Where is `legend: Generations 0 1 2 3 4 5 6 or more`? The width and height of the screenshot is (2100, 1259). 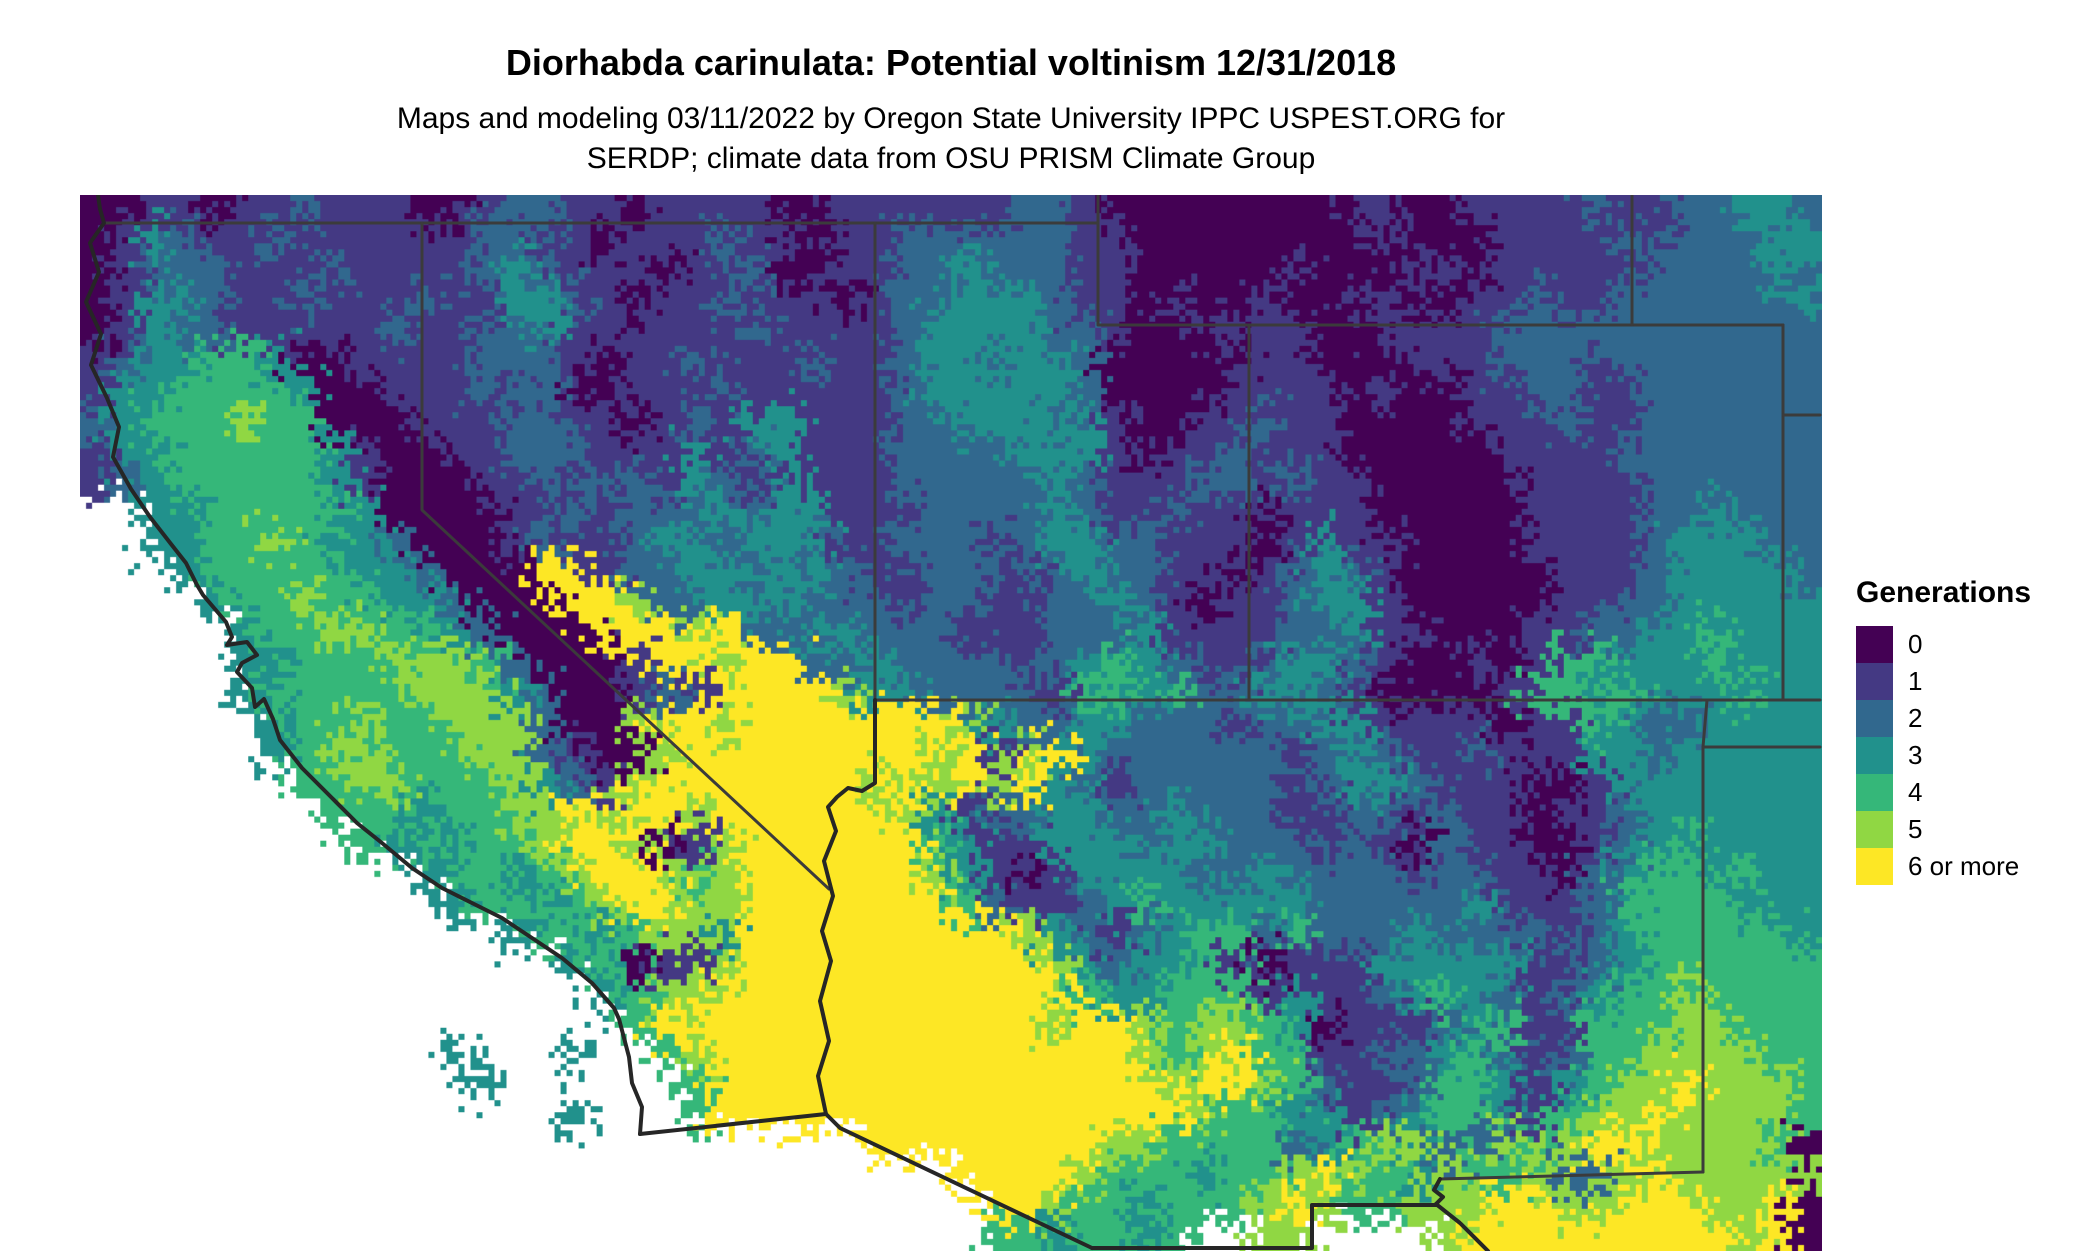 legend: Generations 0 1 2 3 4 5 6 or more is located at coordinates (1943, 730).